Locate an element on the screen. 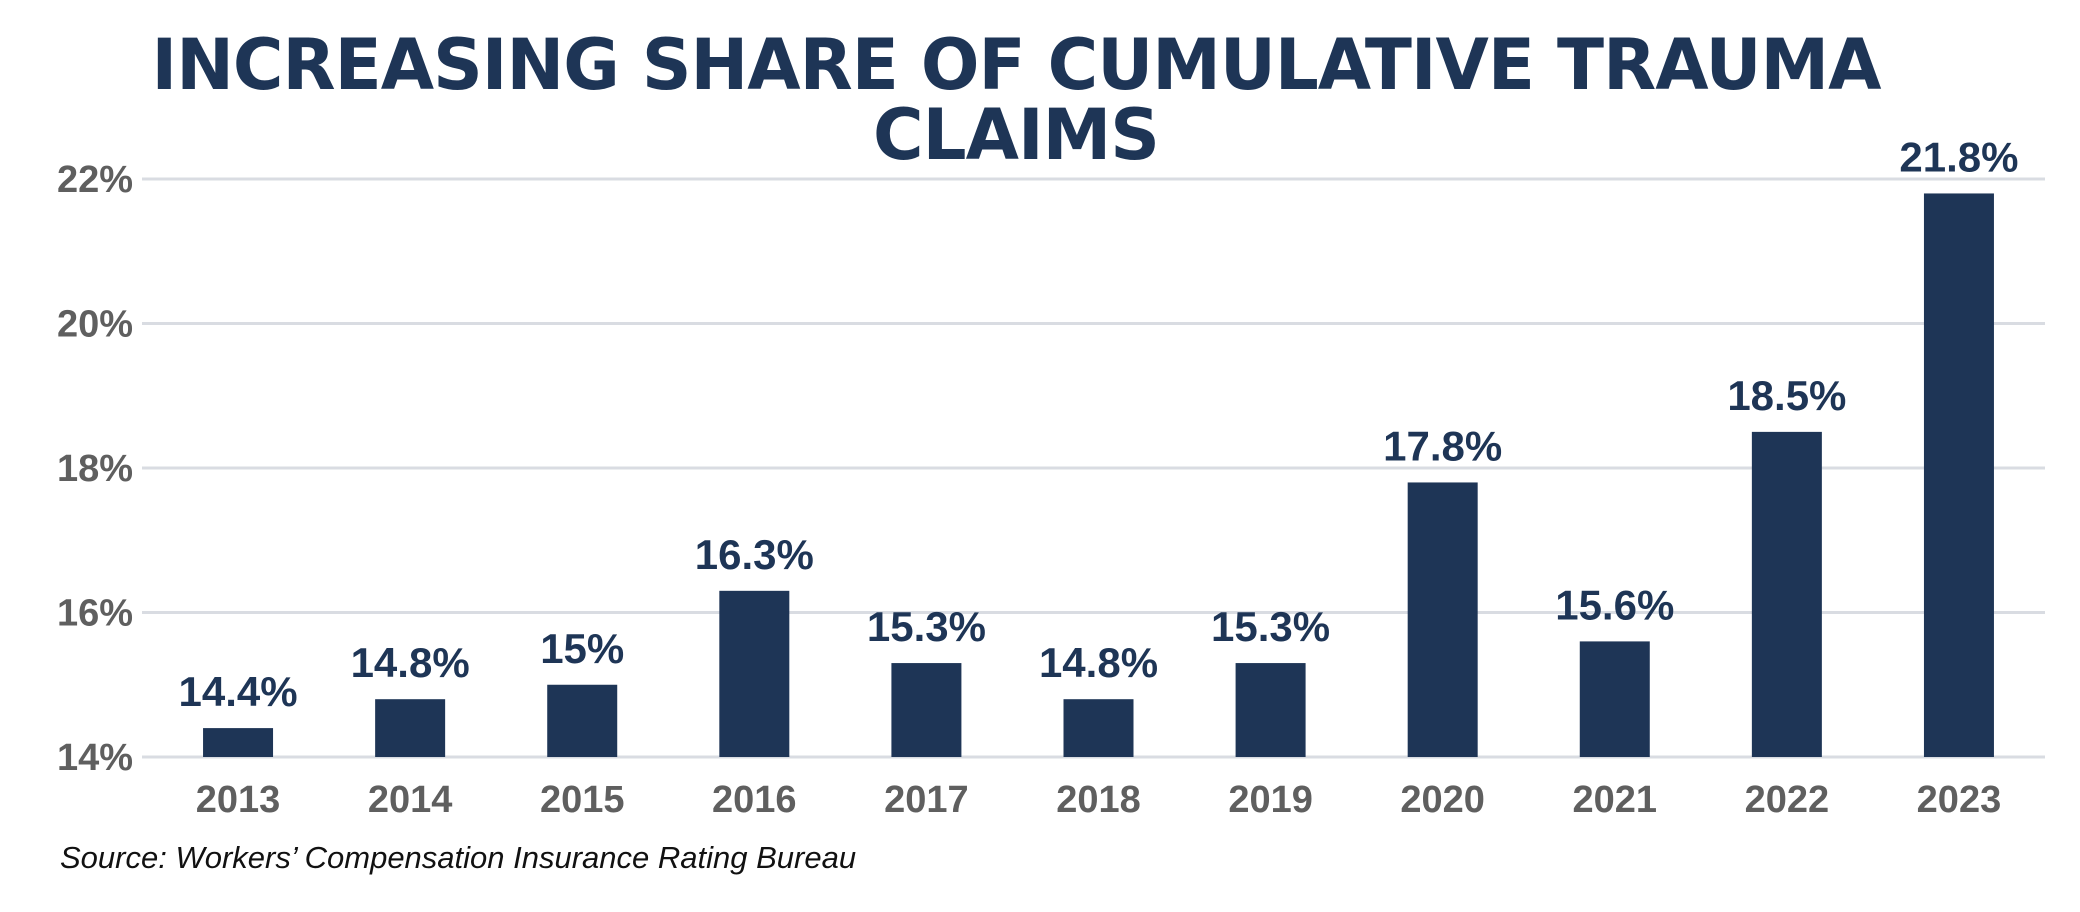 The width and height of the screenshot is (2080, 912). data-label-2022: 18.5% is located at coordinates (1786, 395).